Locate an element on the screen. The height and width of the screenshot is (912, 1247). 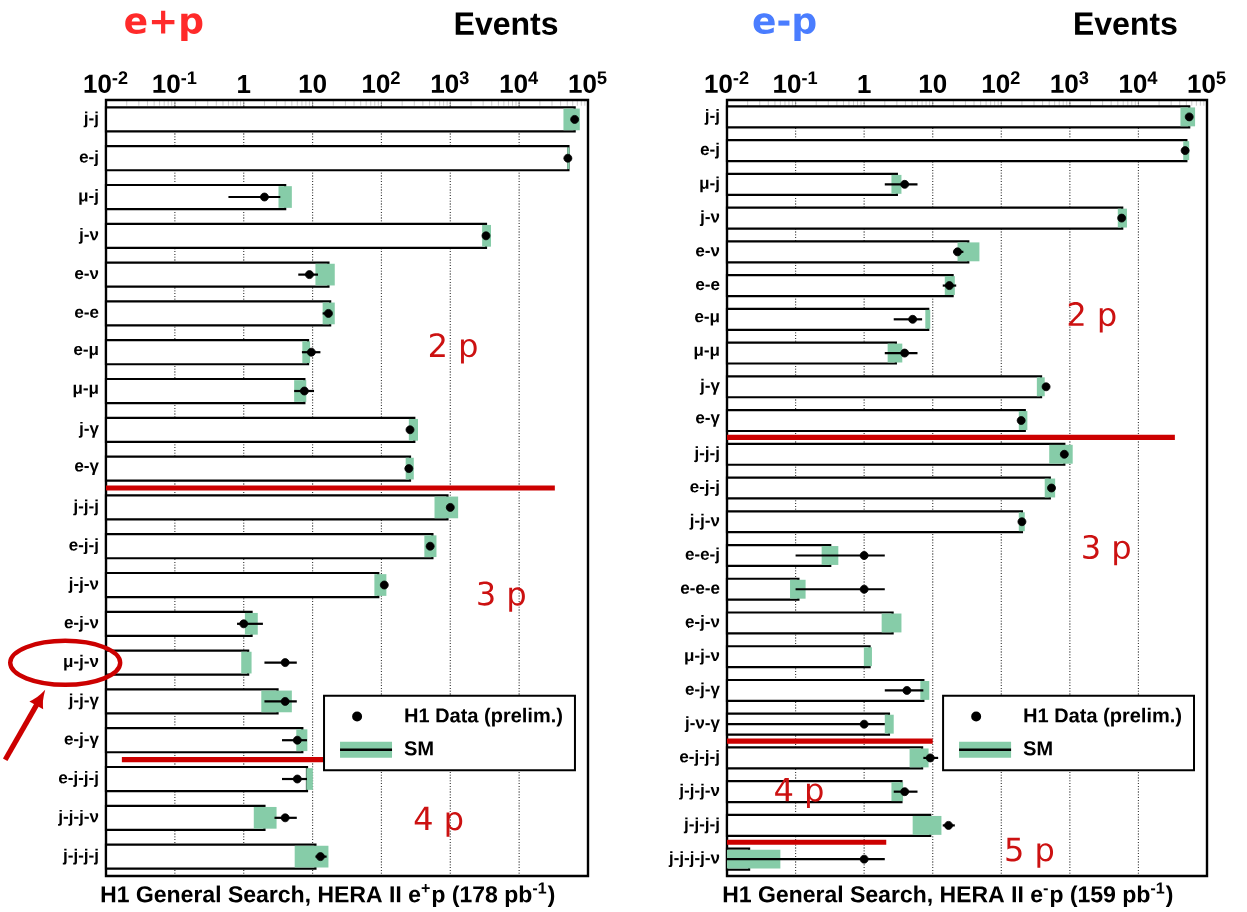
y-tick-label: j-j-j-j-ν is located at coordinates (694, 859).